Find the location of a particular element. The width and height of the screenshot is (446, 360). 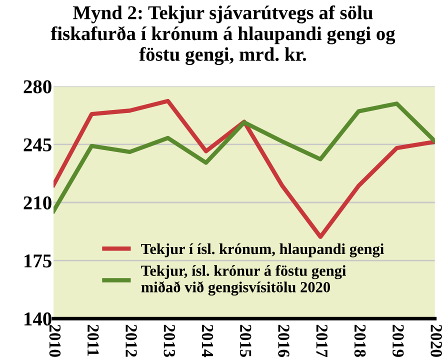

x-tick-label: 2011 is located at coordinates (93, 340).